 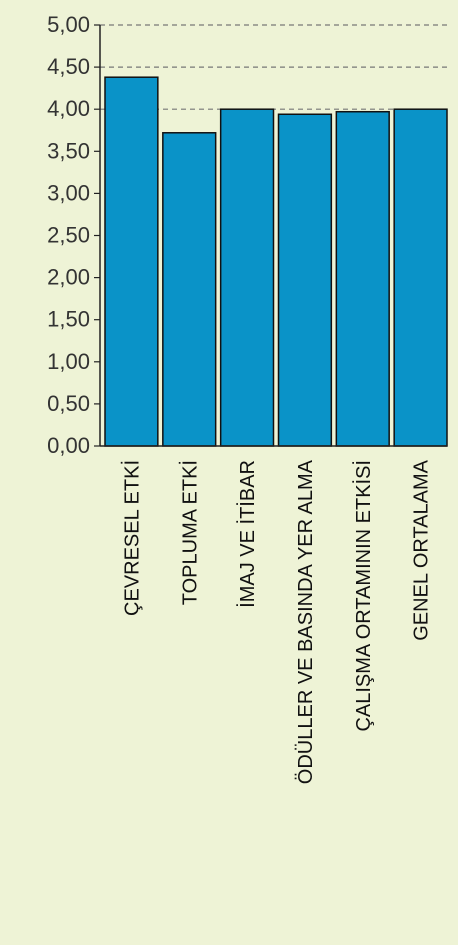 I want to click on y-tick-label: 0,00, so click(x=68, y=445).